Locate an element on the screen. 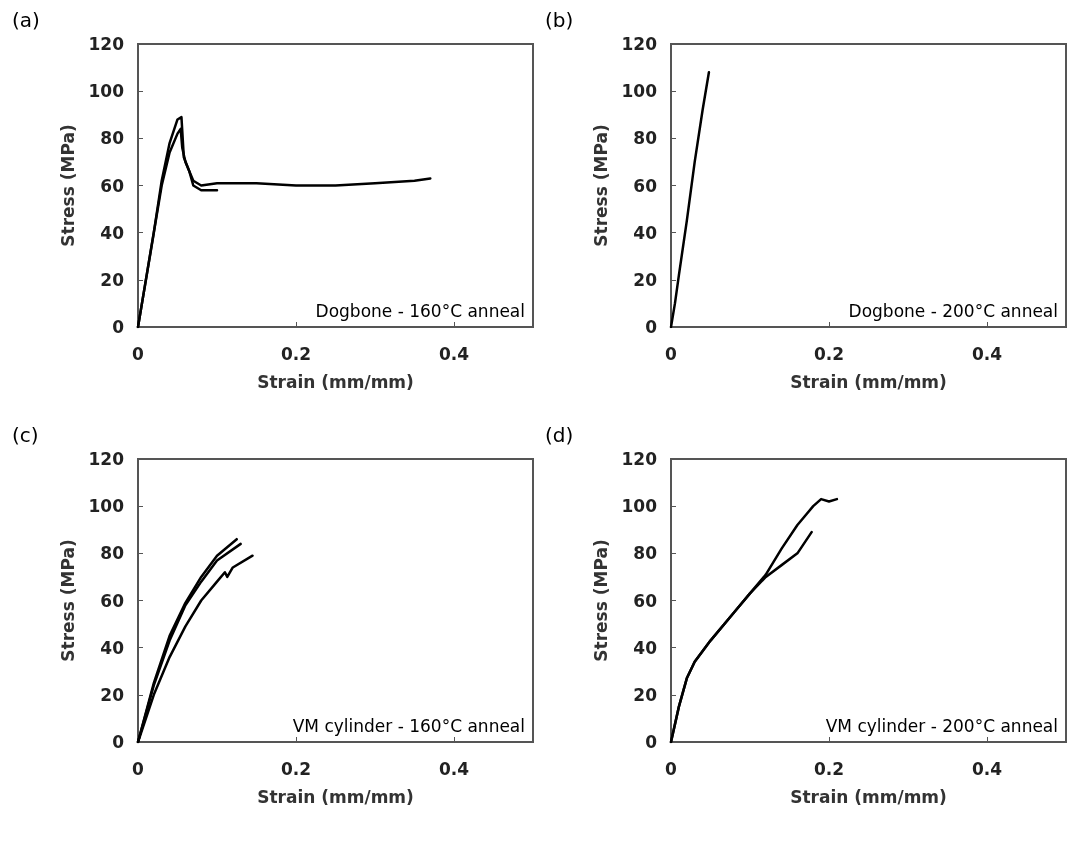 The width and height of the screenshot is (1083, 846). annotation: Dogbone - 160°C anneal is located at coordinates (420, 310).